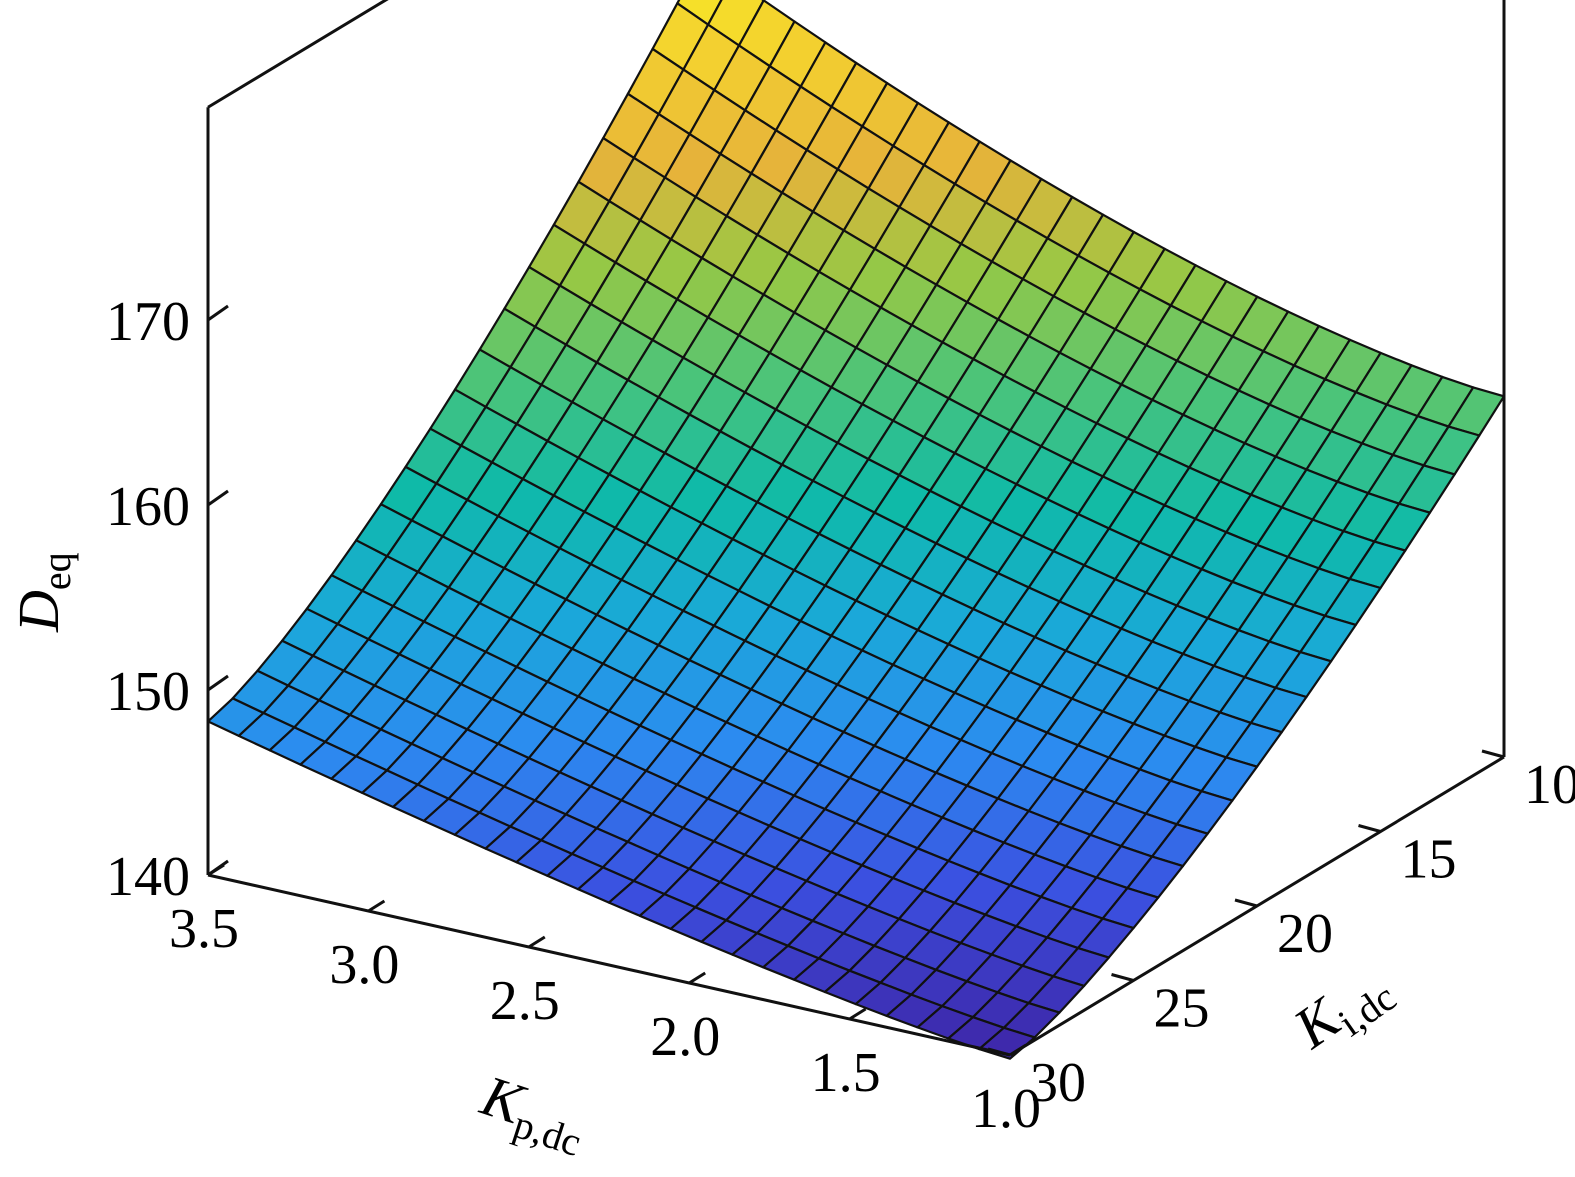 Image resolution: width=1575 pixels, height=1177 pixels. What do you see at coordinates (1549, 785) in the screenshot?
I see `y-tick-label: 10` at bounding box center [1549, 785].